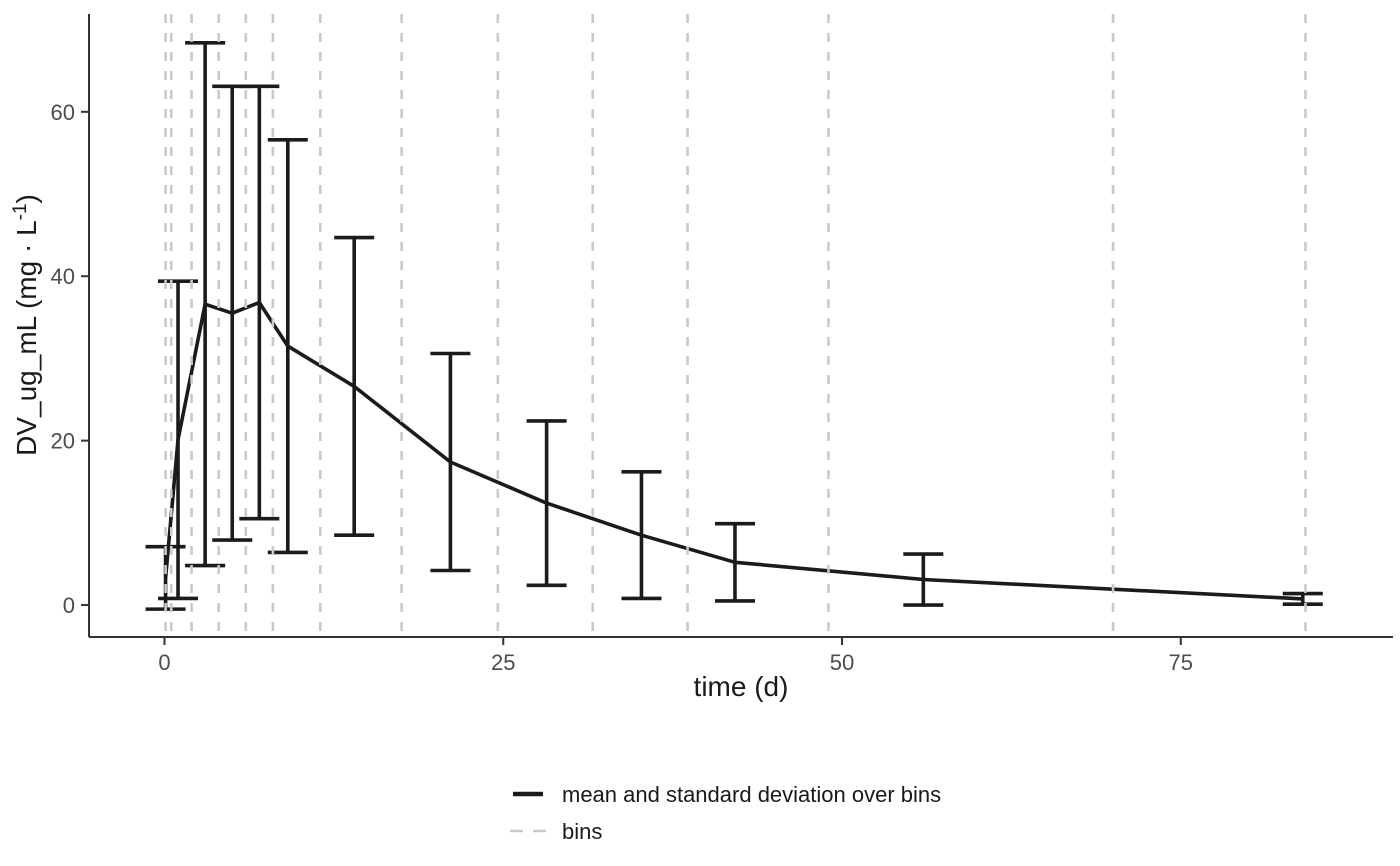 Image resolution: width=1400 pixels, height=866 pixels. What do you see at coordinates (70, 359) in the screenshot?
I see `y-ticks: 0 20 40 60` at bounding box center [70, 359].